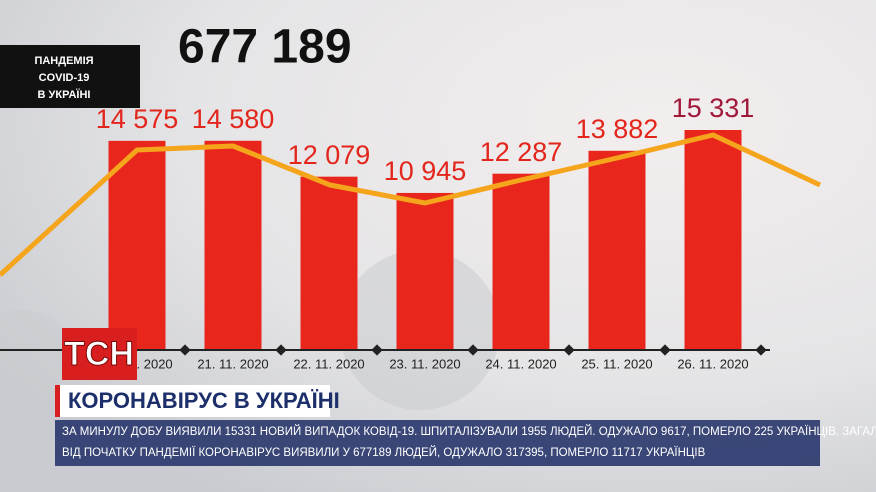  What do you see at coordinates (204, 400) in the screenshot?
I see `headline: КОРОНАВІРУС В УКРАЇНІ` at bounding box center [204, 400].